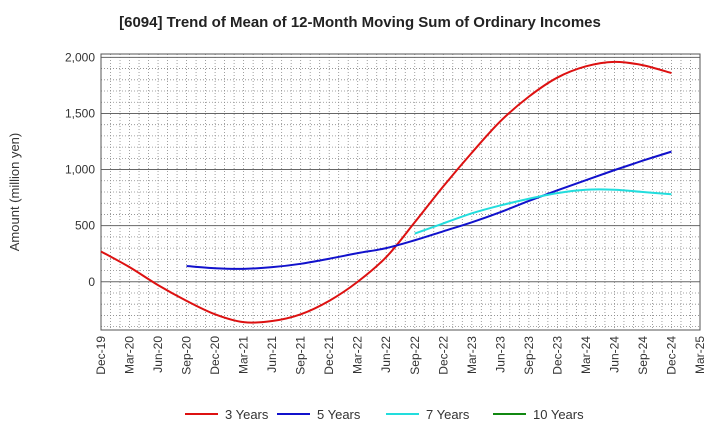  I want to click on x-tick-label: Jun-23, so click(500, 354).